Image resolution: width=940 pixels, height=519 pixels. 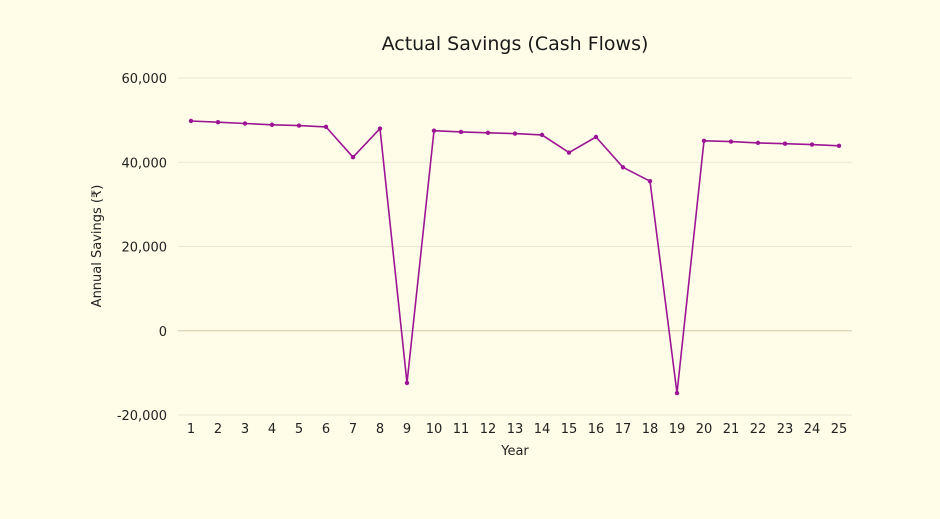 What do you see at coordinates (163, 332) in the screenshot?
I see `y-tick-label: 0` at bounding box center [163, 332].